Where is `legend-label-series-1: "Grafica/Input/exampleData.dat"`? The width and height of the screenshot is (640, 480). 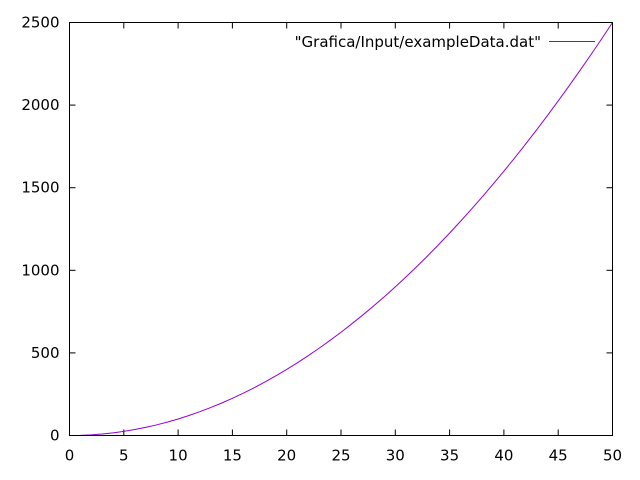
legend-label-series-1: "Grafica/Input/exampleData.dat" is located at coordinates (418, 42).